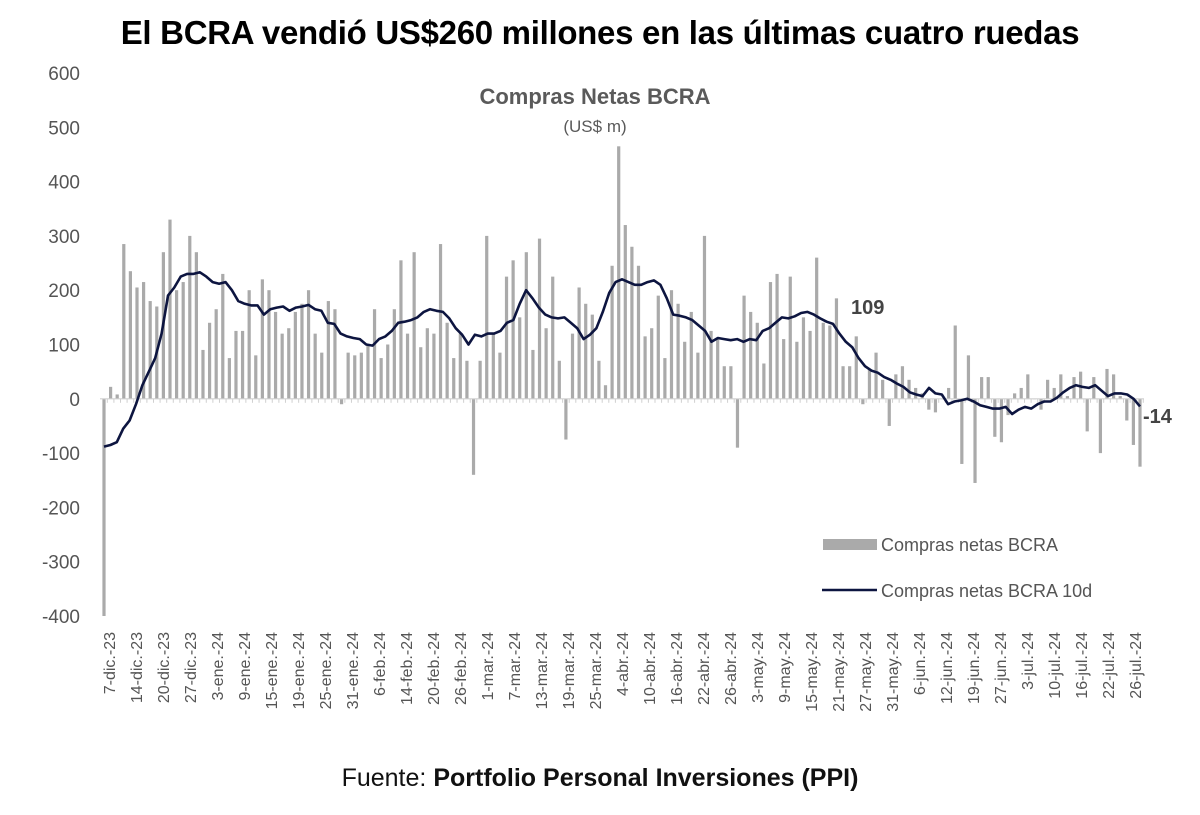 The width and height of the screenshot is (1200, 815). What do you see at coordinates (1158, 417) in the screenshot?
I see `annotation-neg14: -14` at bounding box center [1158, 417].